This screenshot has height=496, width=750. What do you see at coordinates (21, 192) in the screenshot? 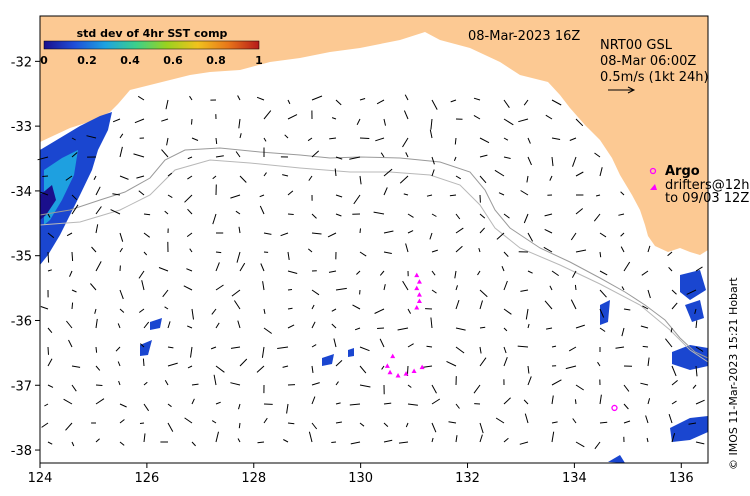
I see `y-tick-label: -34` at bounding box center [21, 192].